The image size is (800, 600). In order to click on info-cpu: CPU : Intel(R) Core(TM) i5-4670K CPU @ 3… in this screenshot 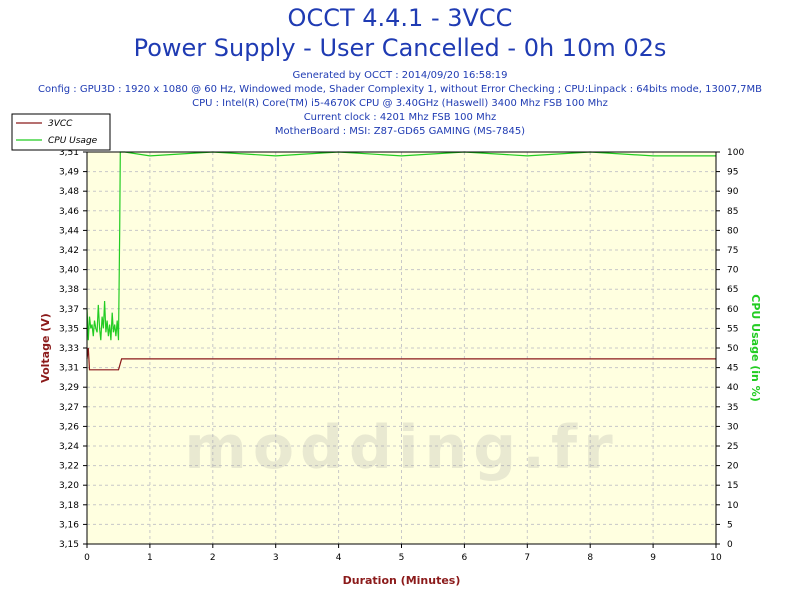, I will do `click(400, 103)`.